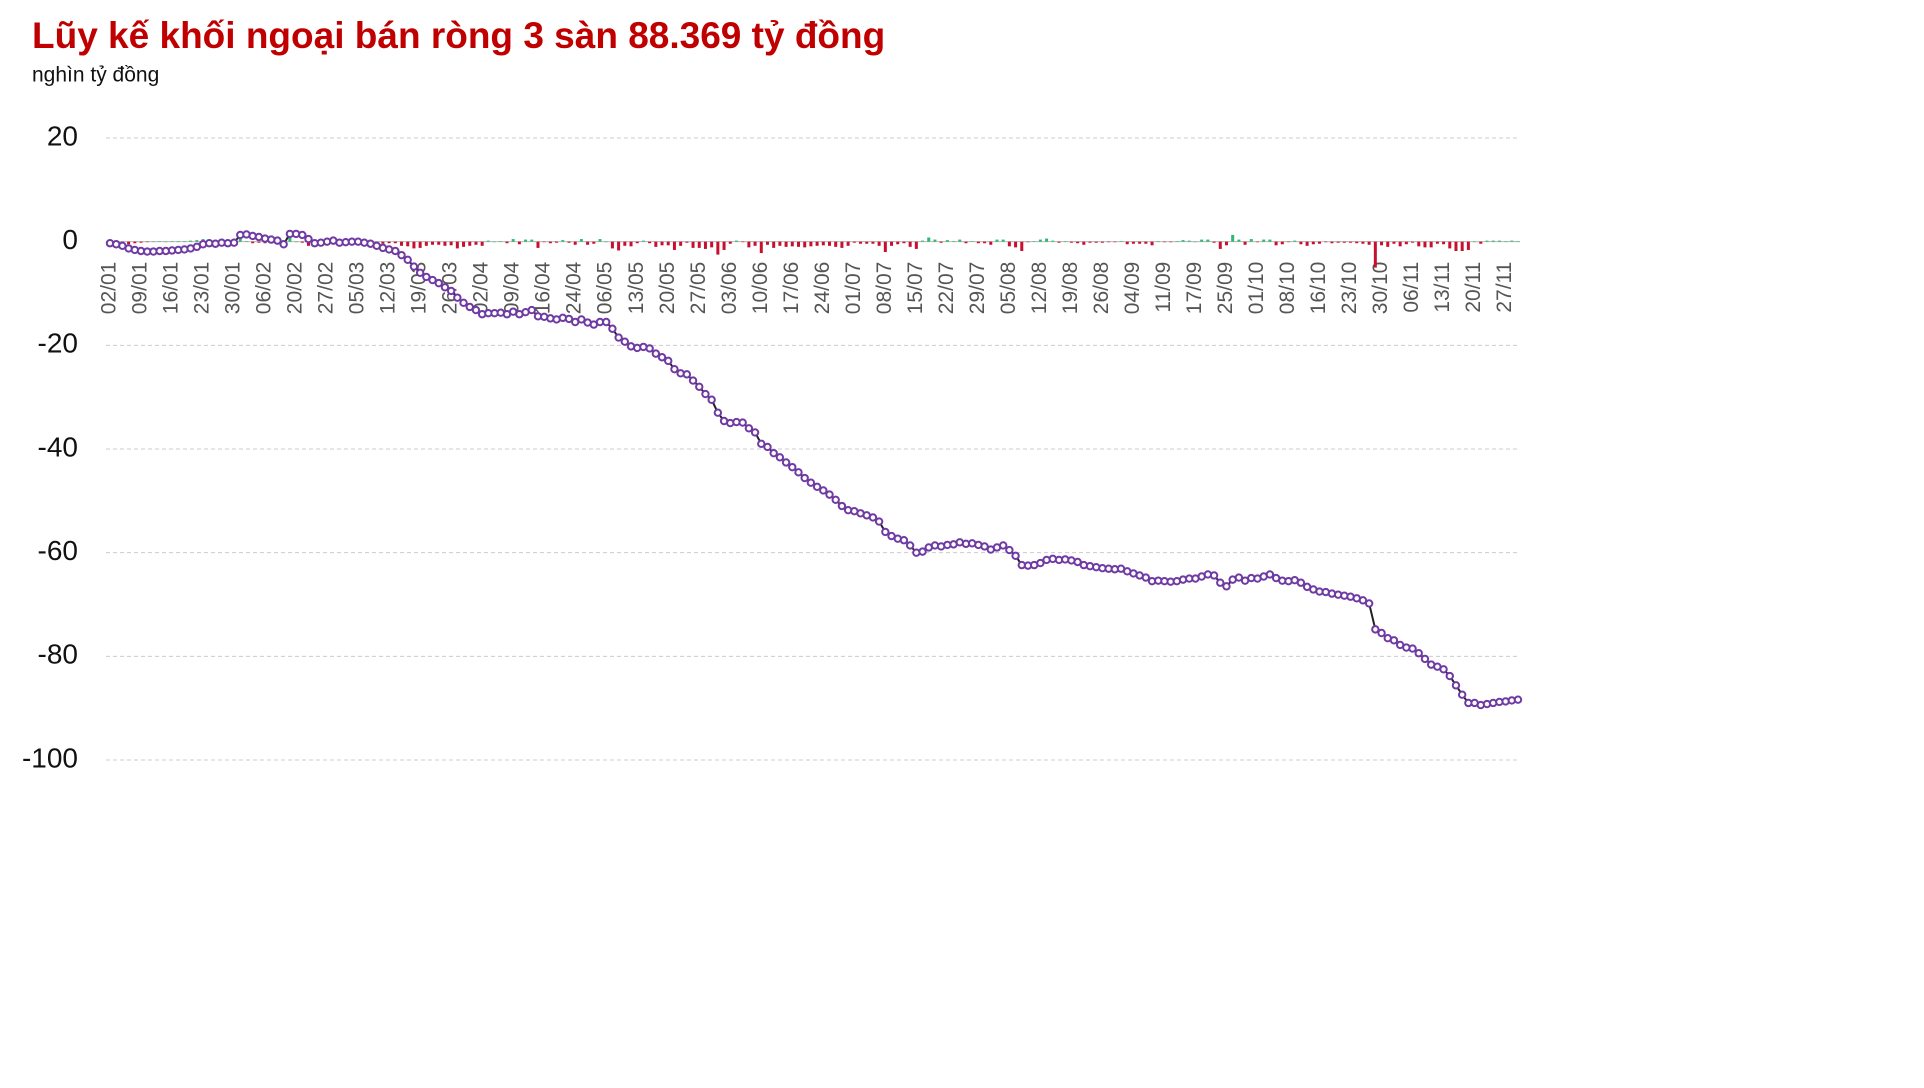 Image resolution: width=1924 pixels, height=1088 pixels. I want to click on y-tick-label: -60, so click(58, 550).